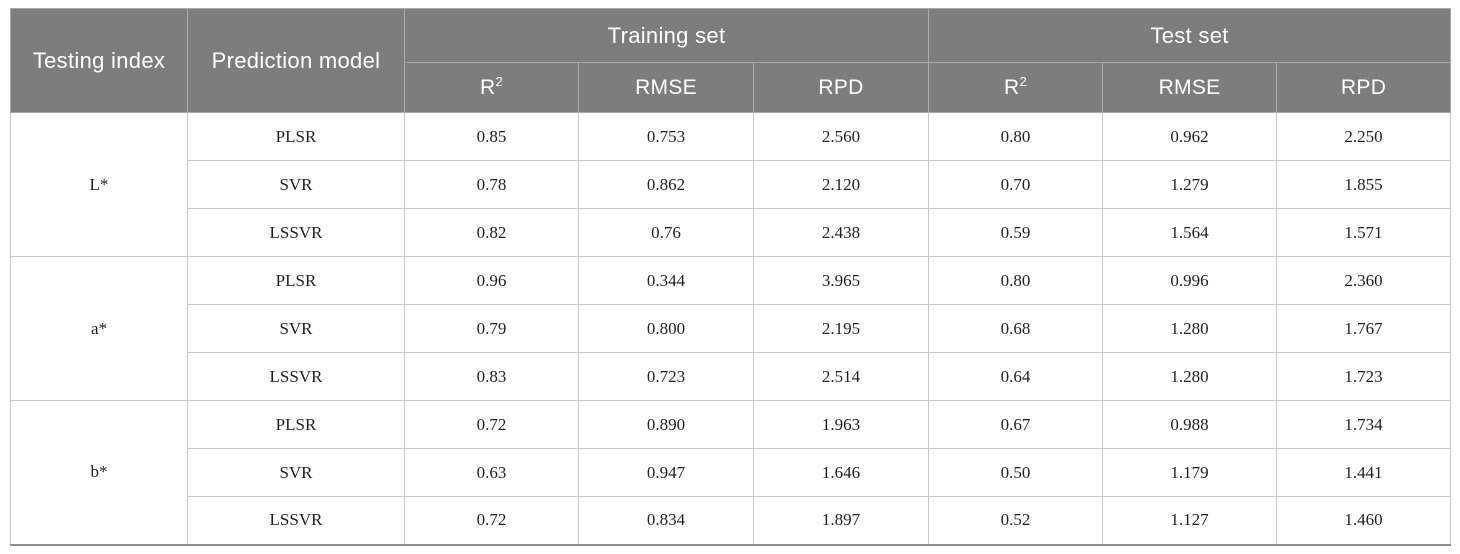 The height and width of the screenshot is (554, 1460). I want to click on header-sub-row: R2 RMSE RPD R2 RMSE RPD, so click(731, 87).